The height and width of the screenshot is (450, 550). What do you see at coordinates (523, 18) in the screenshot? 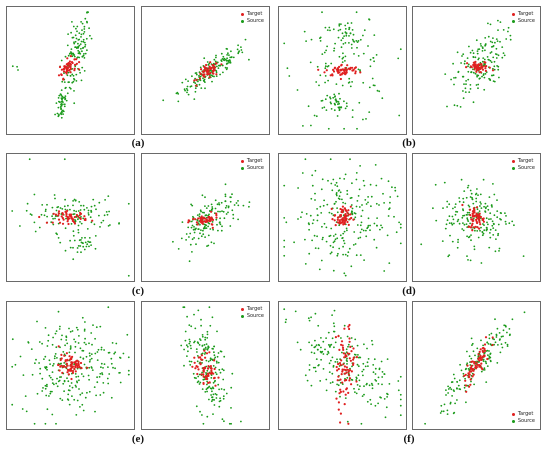
I see `legend: Target Source` at bounding box center [523, 18].